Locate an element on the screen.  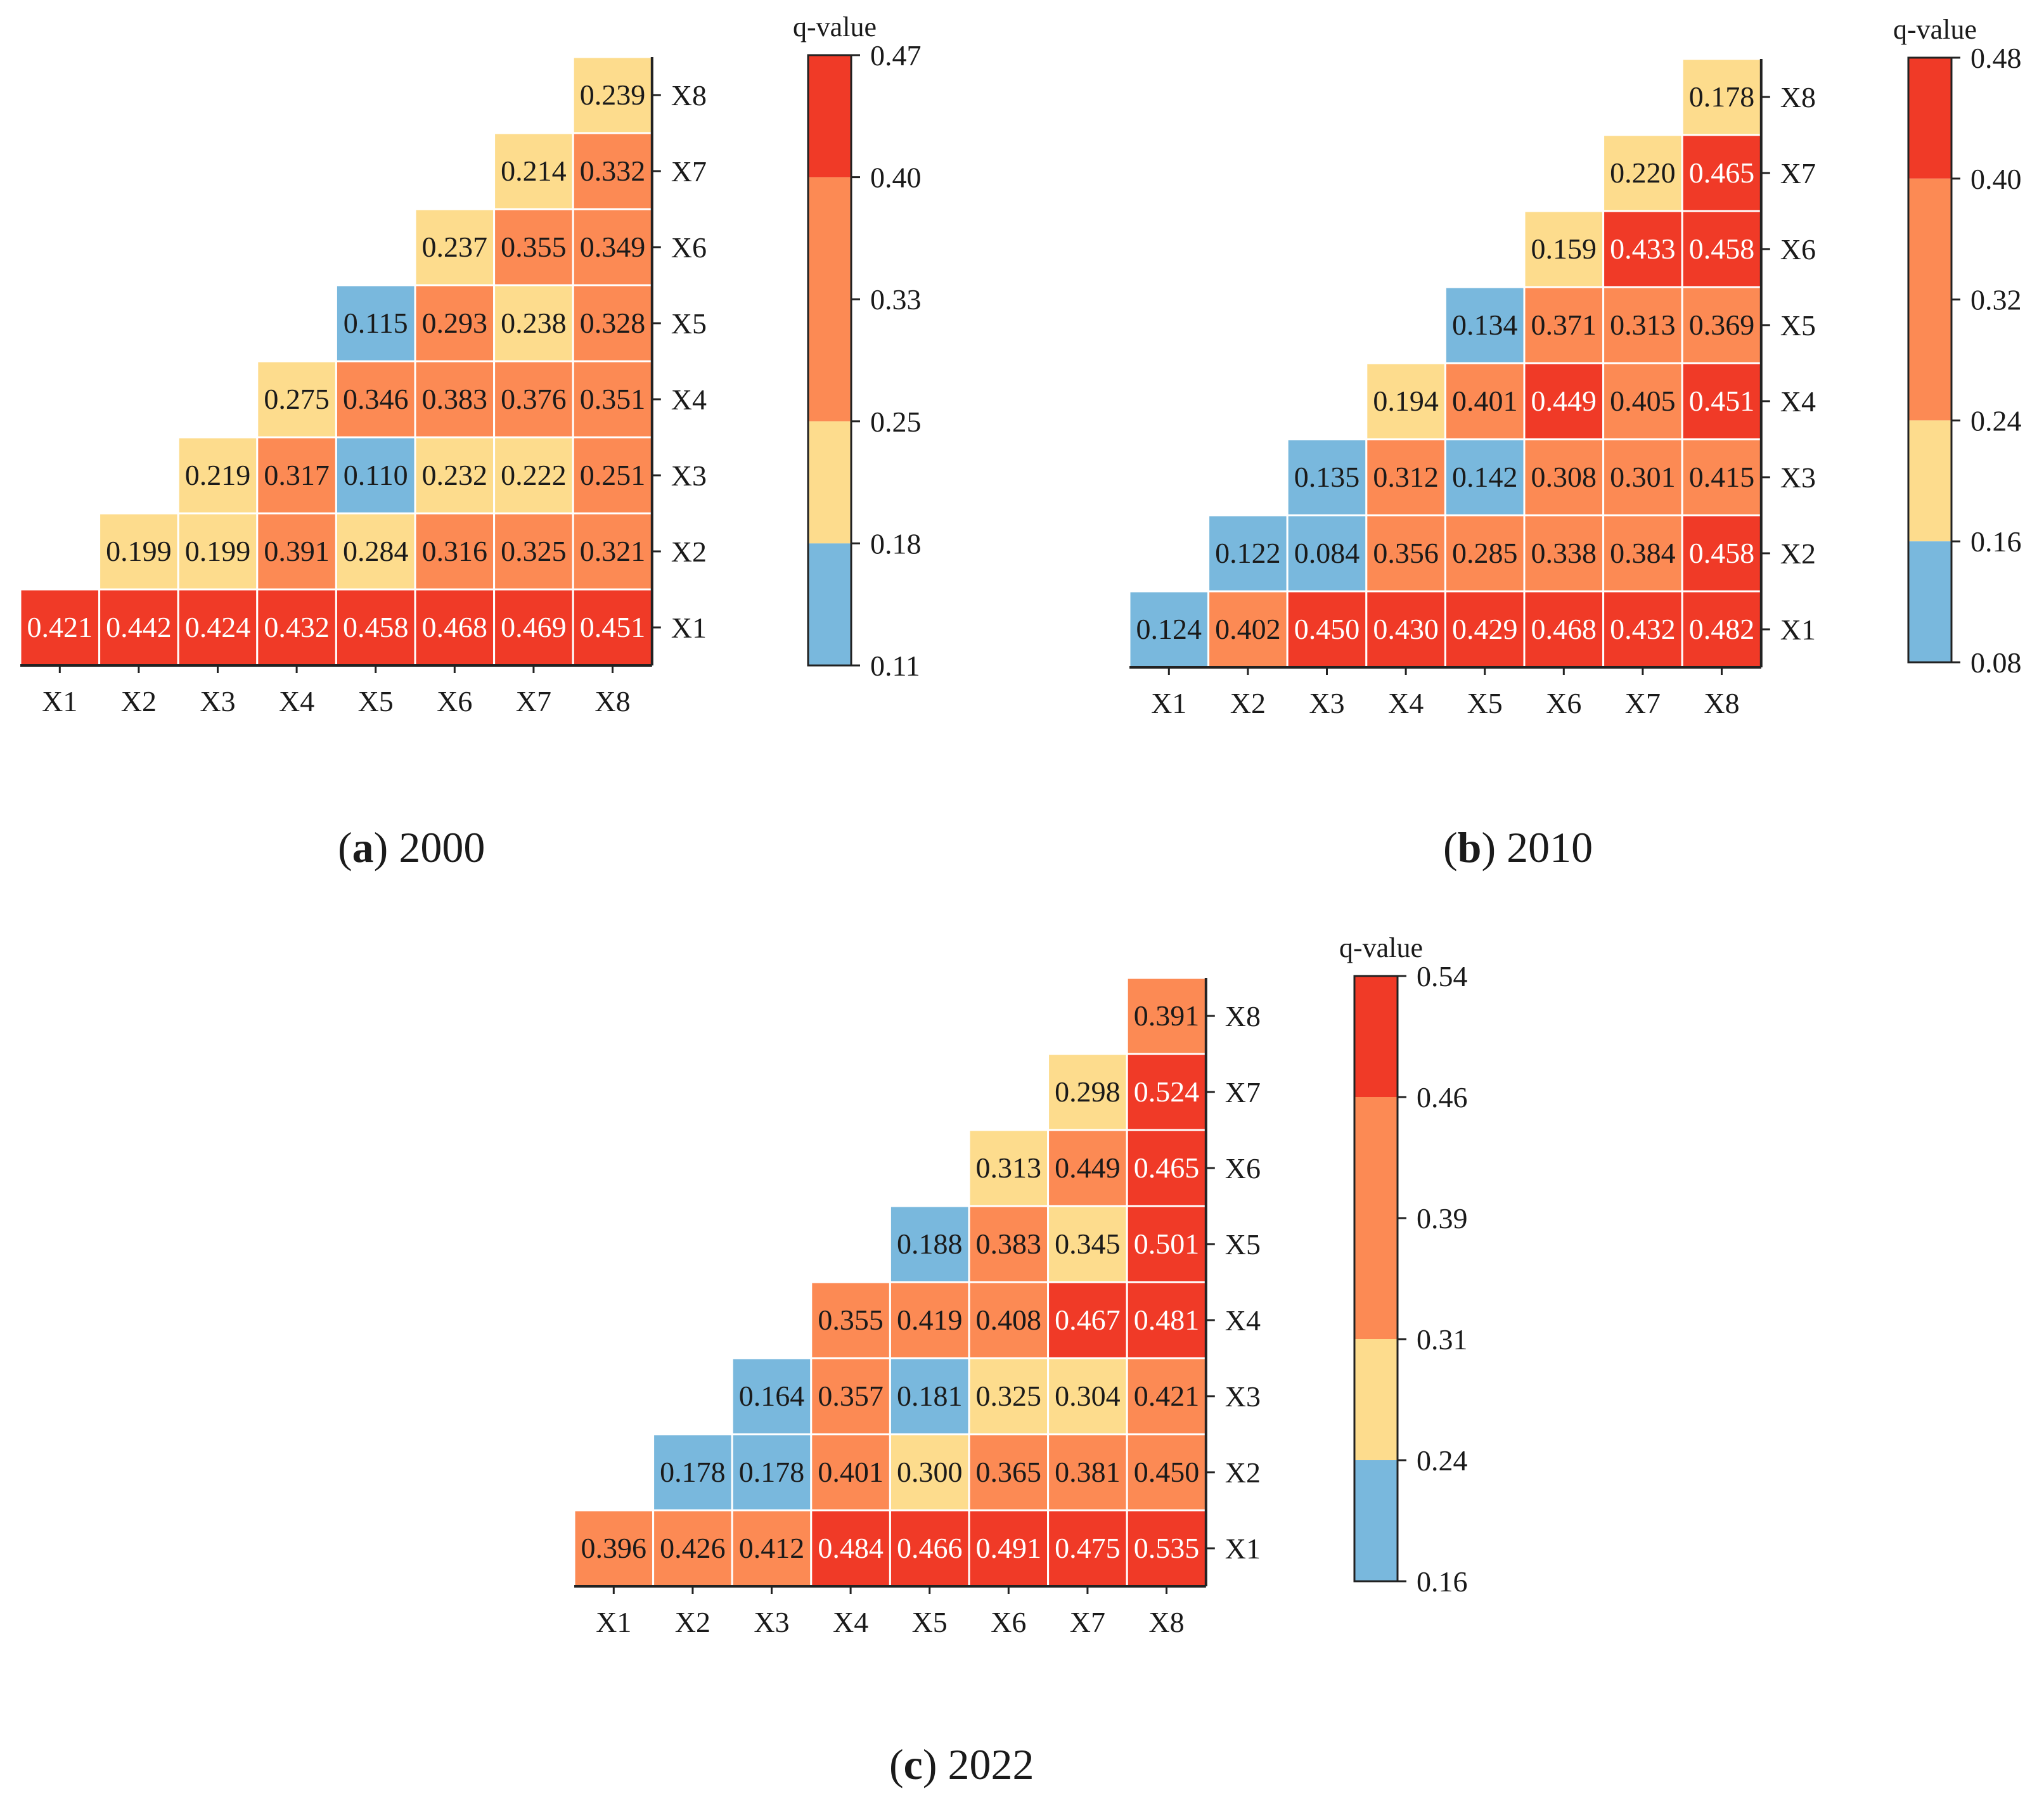
x-tick-label: X2 is located at coordinates (1248, 703).